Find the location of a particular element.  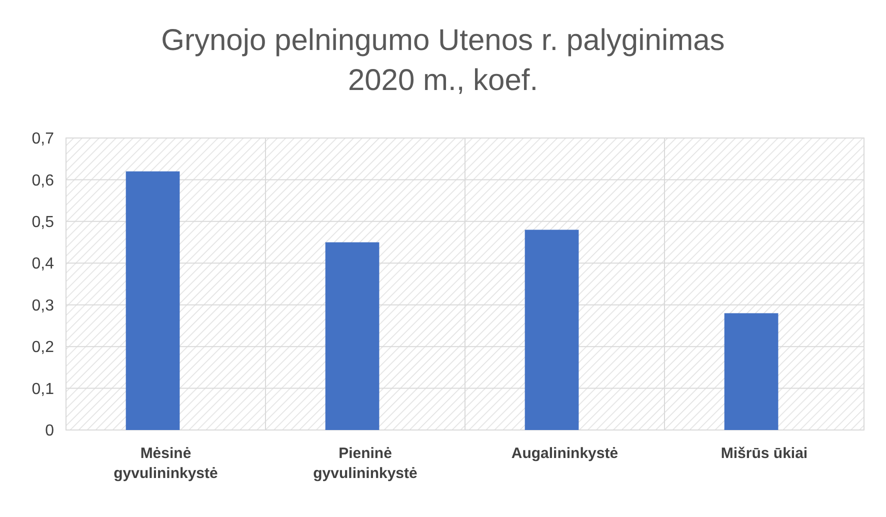

chart-title: Grynojo pelningumo Utenos r. palyginimas 2020 m., koef. is located at coordinates (443, 60).